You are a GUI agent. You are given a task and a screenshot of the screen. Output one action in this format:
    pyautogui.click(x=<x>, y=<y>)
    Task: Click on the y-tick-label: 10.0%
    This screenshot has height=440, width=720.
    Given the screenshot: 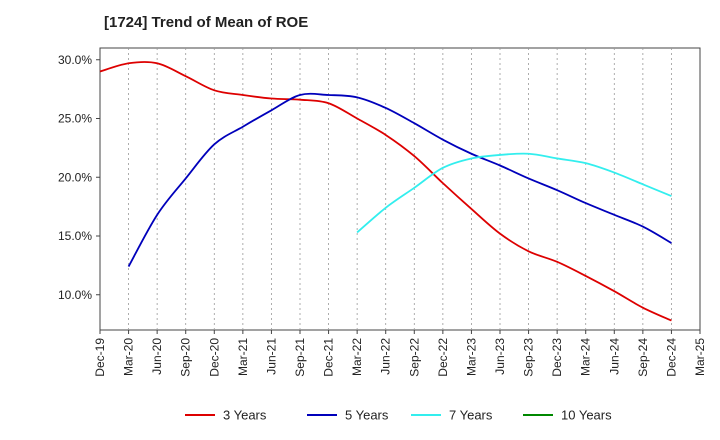 What is the action you would take?
    pyautogui.click(x=75, y=295)
    